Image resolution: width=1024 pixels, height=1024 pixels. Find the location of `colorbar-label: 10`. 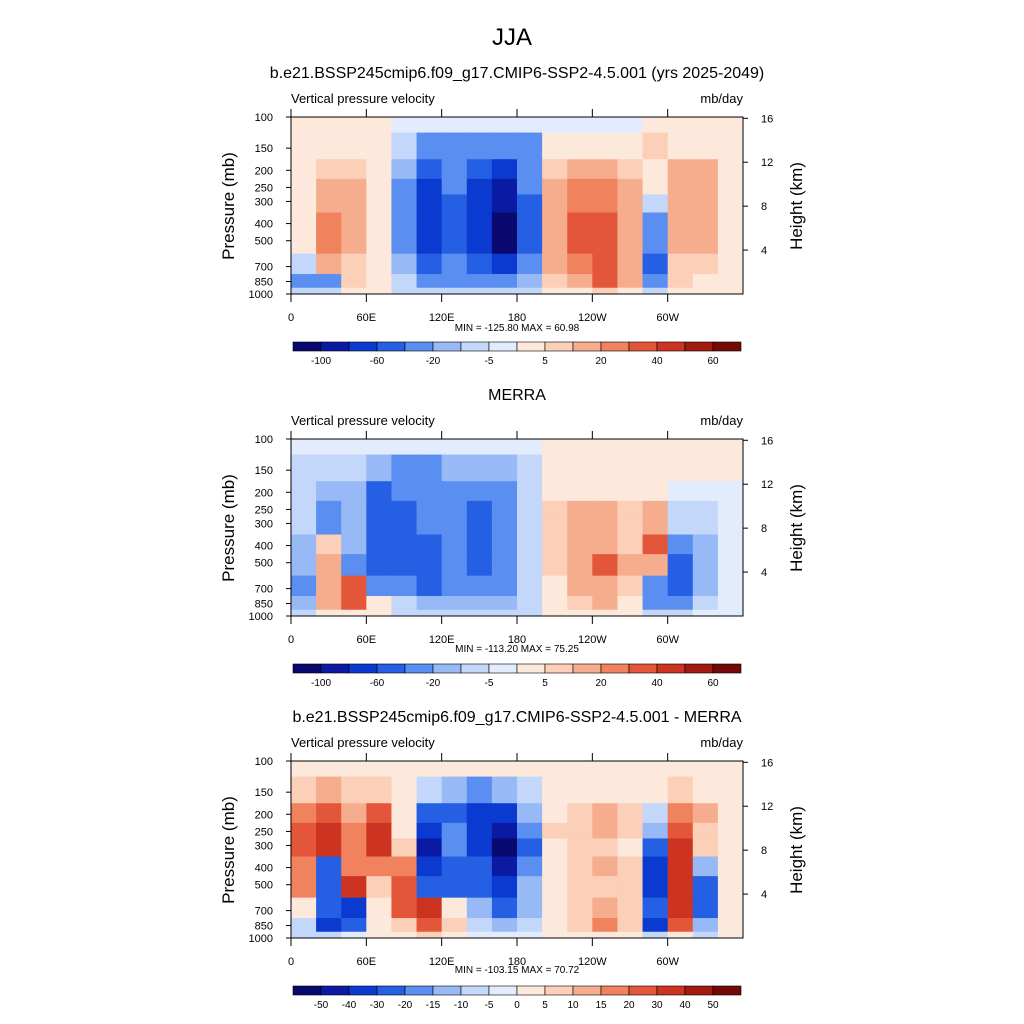

colorbar-label: 10 is located at coordinates (573, 1005).